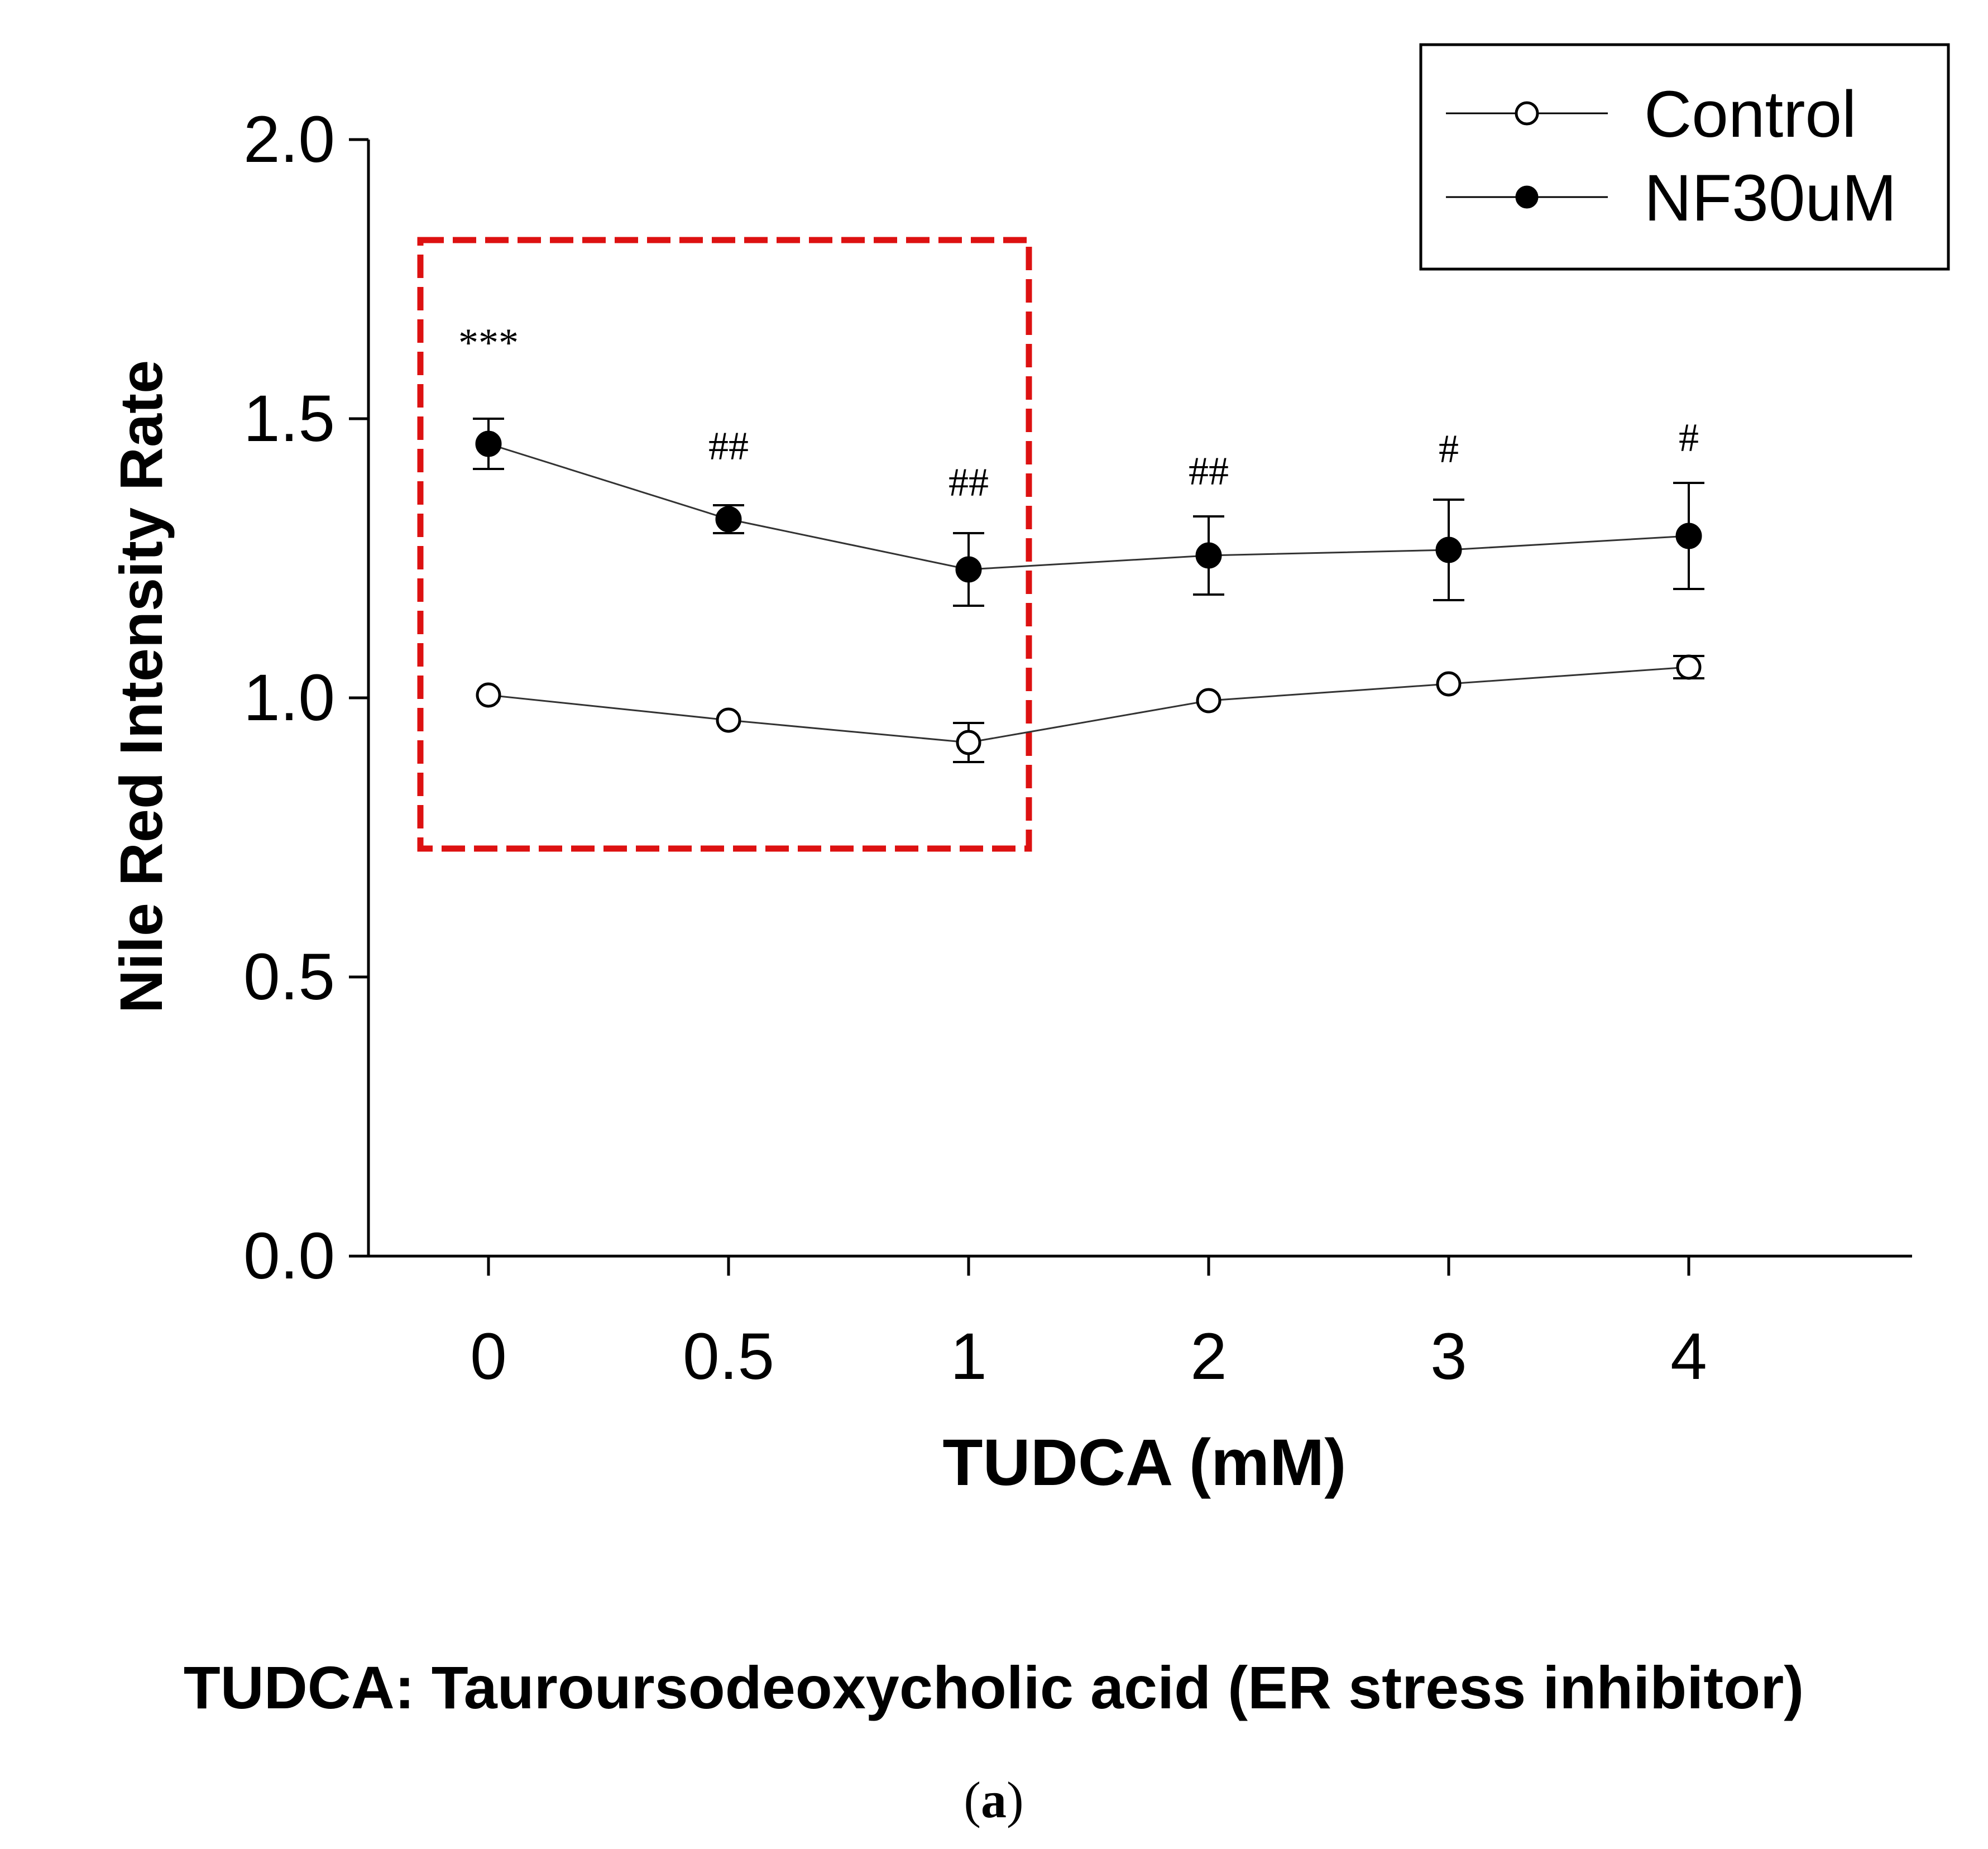  Describe the element at coordinates (1770, 198) in the screenshot. I see `legend-label-nf30um: NF30uM` at that location.